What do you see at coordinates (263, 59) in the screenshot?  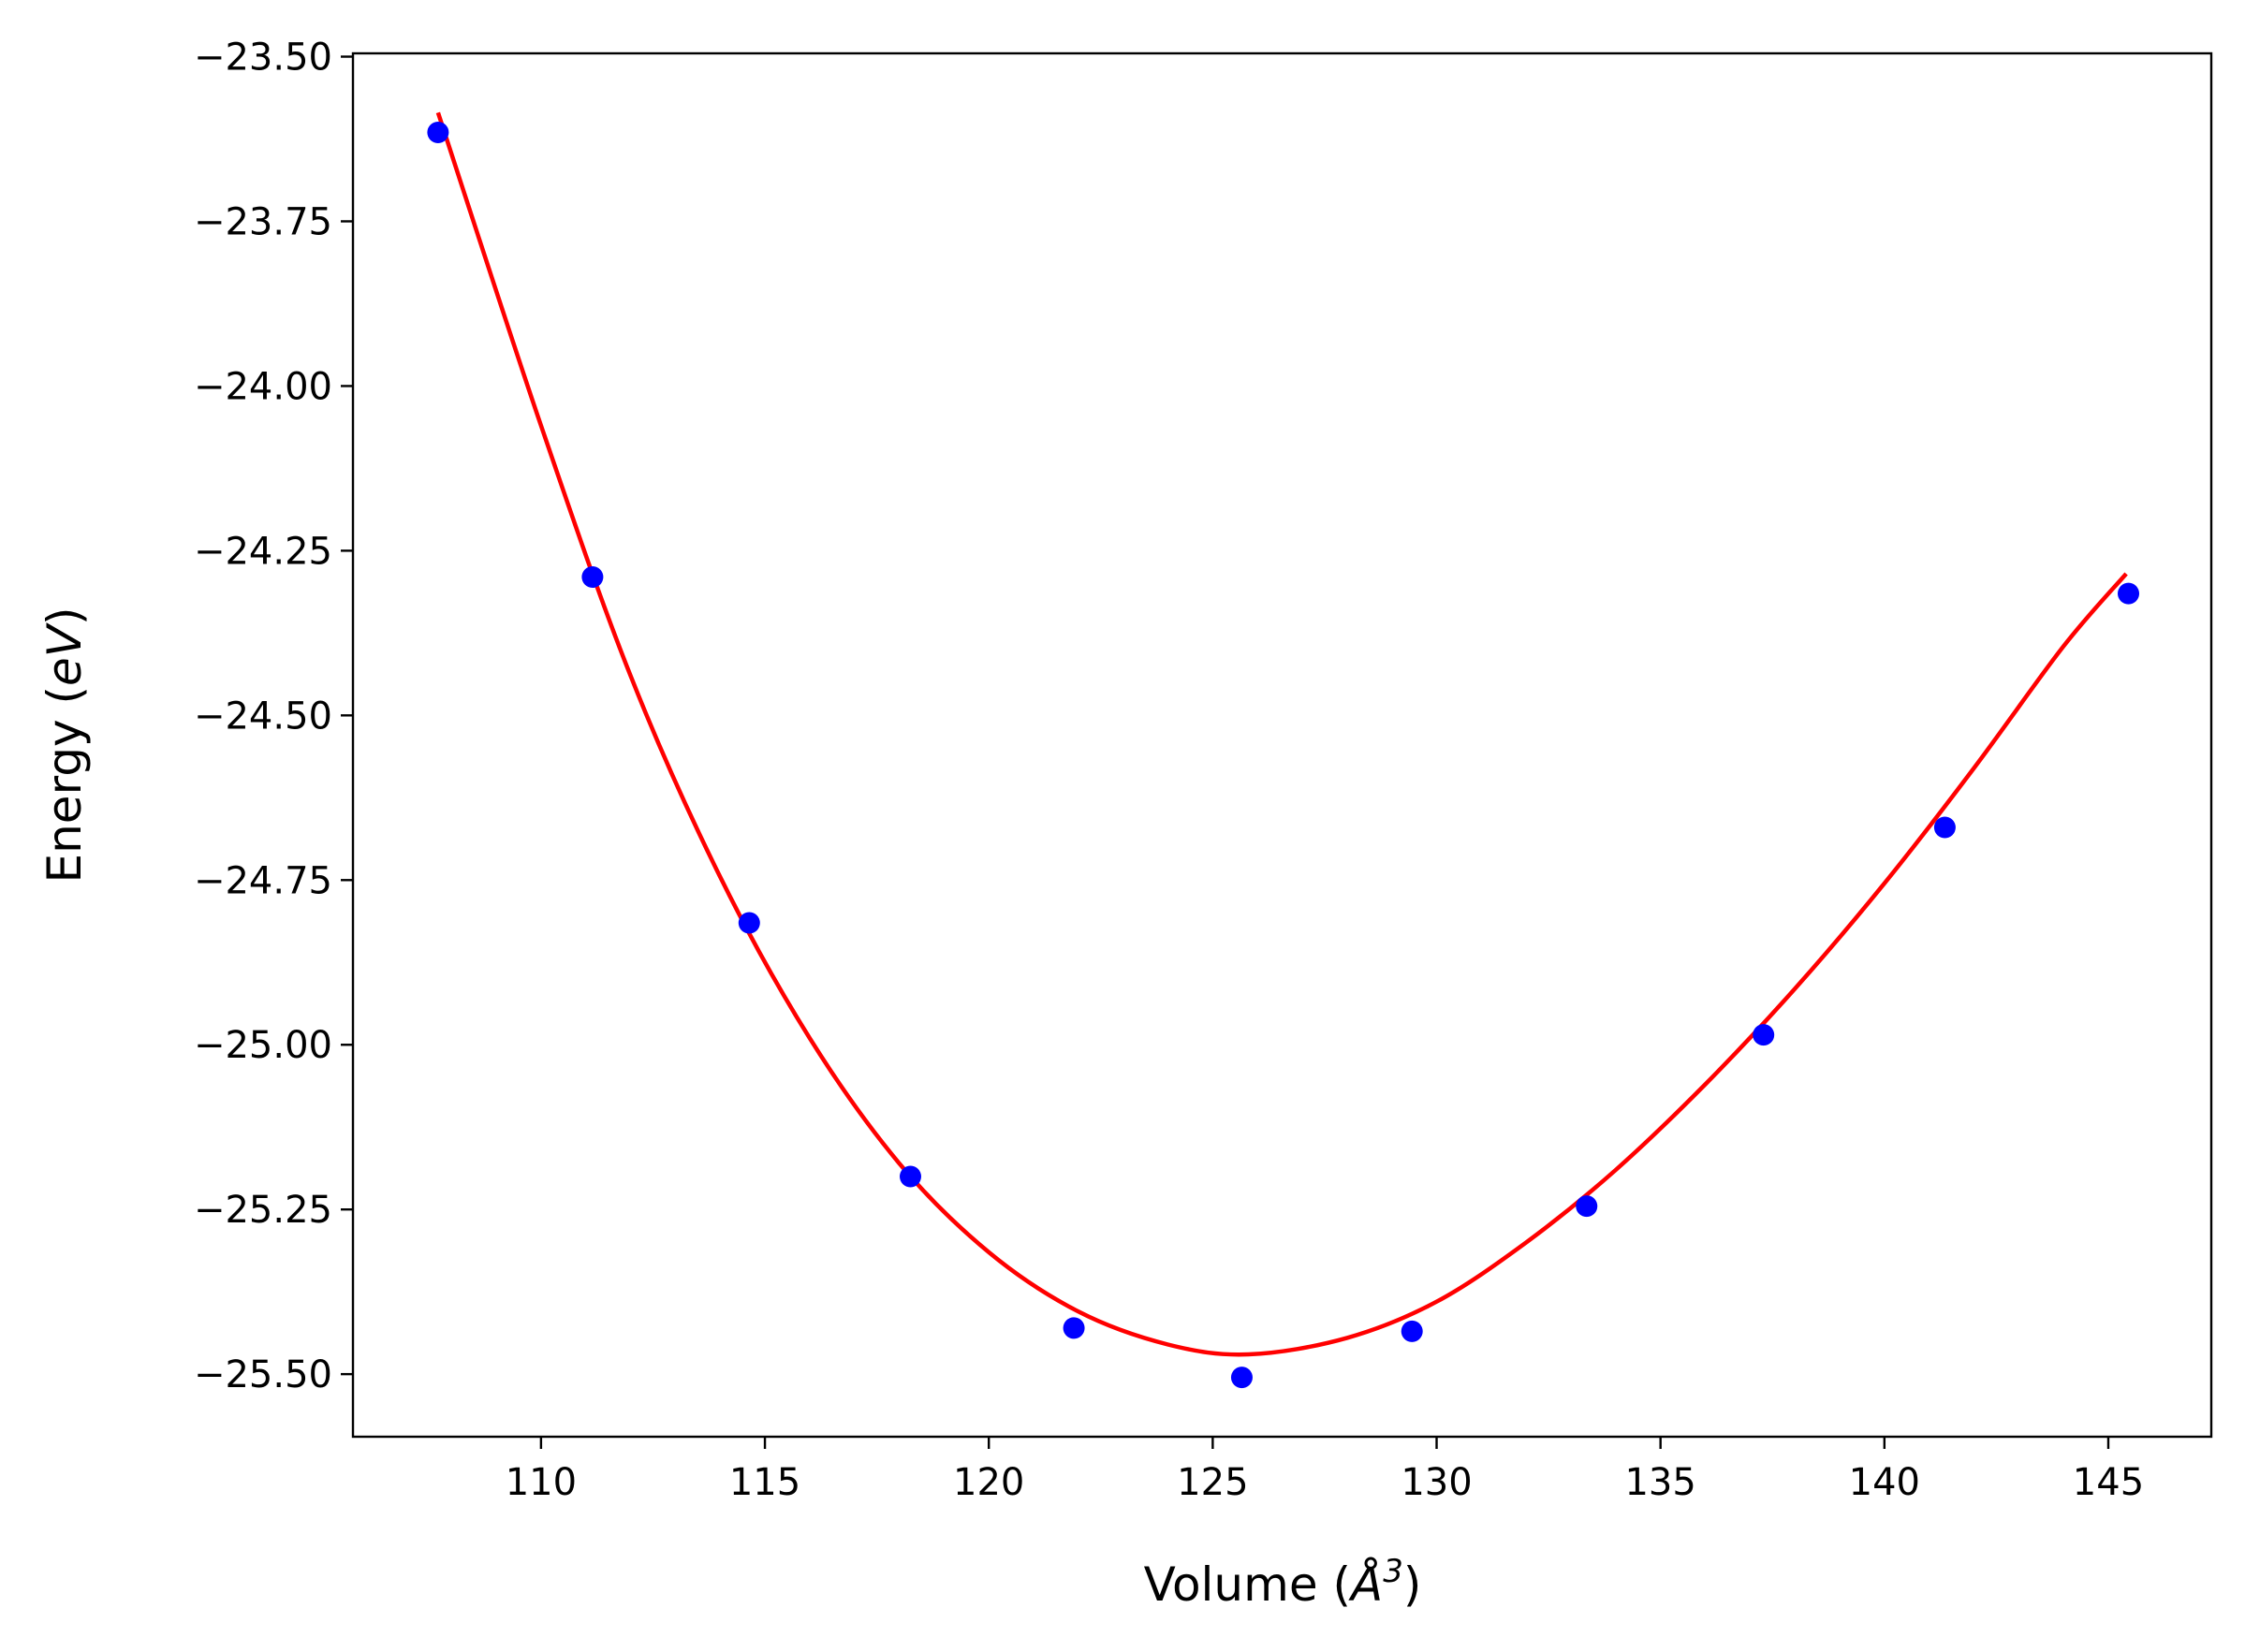 I see `y-tick-label: −23.50` at bounding box center [263, 59].